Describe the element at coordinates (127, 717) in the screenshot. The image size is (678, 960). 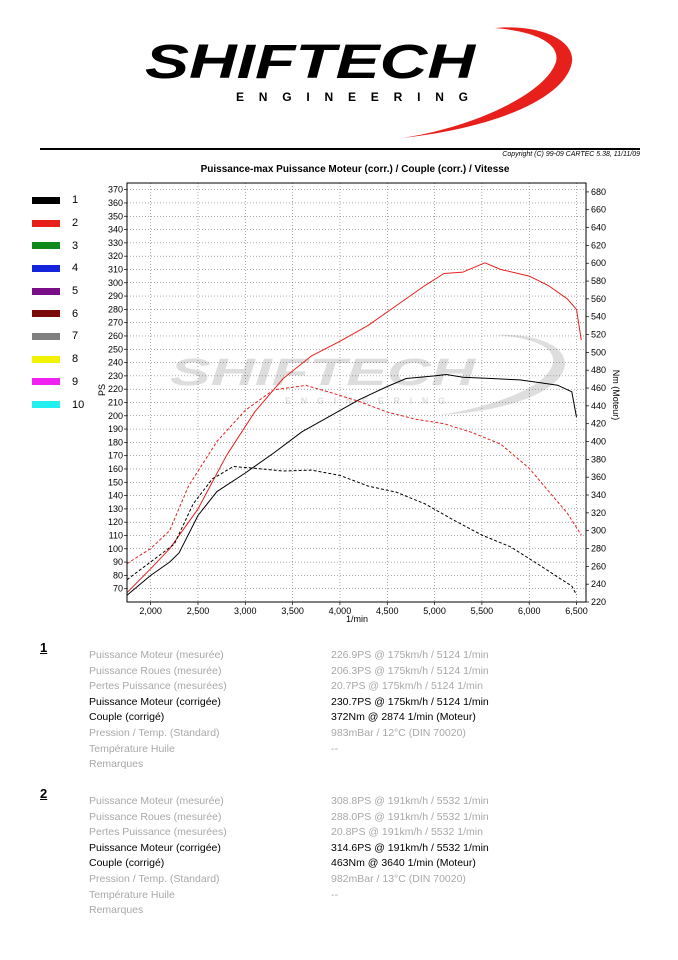
I see `result-label: Couple (corrigé)` at that location.